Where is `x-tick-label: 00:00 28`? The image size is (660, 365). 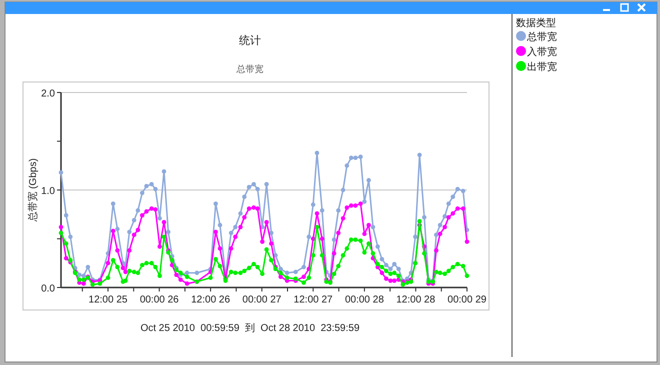
x-tick-label: 00:00 28 is located at coordinates (364, 300).